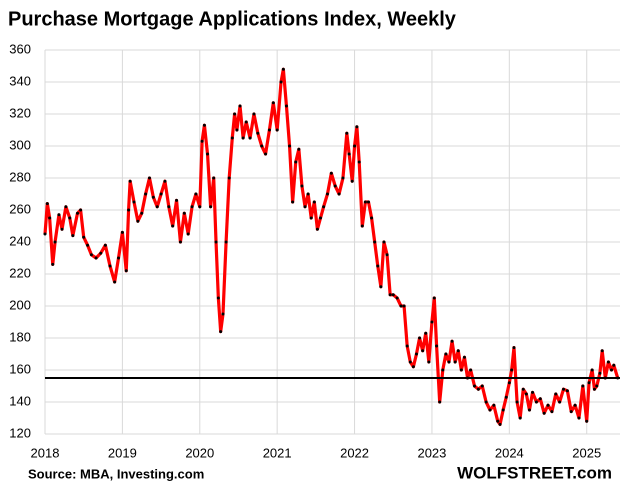 Image resolution: width=624 pixels, height=493 pixels. Describe the element at coordinates (20, 48) in the screenshot. I see `y-tick-label: 360` at that location.